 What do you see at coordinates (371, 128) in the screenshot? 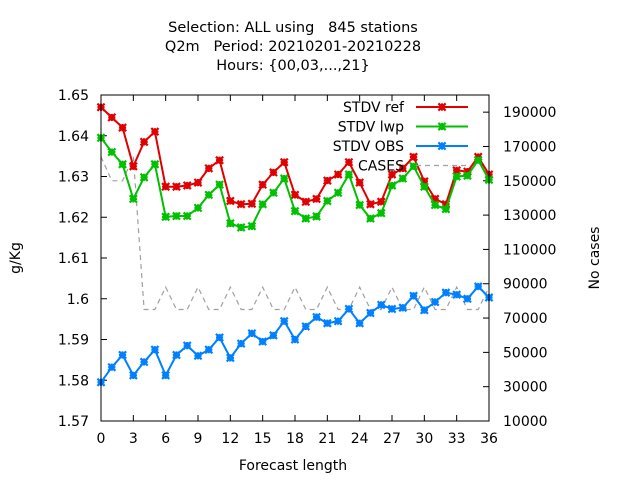
I see `legend-label: STDV lwp` at bounding box center [371, 128].